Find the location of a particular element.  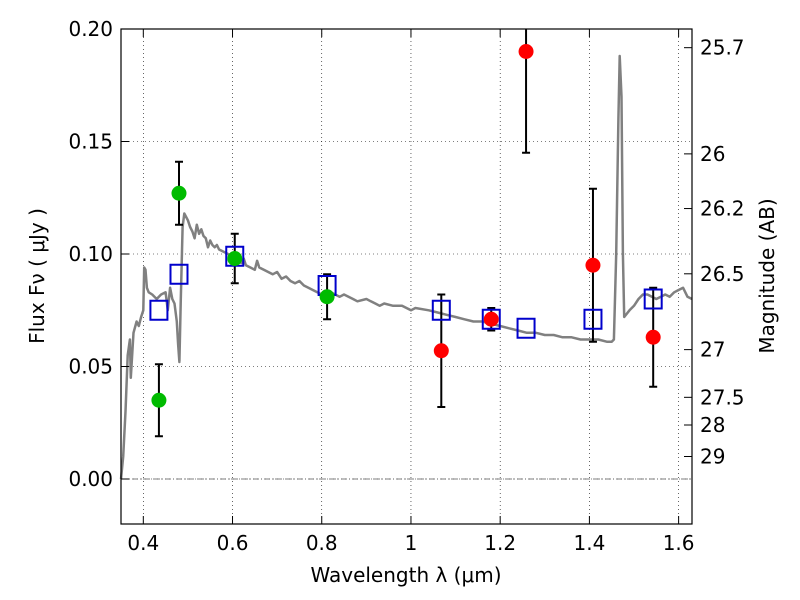

y-axis-label: Flux Fν ( μJy ) is located at coordinates (37, 276).